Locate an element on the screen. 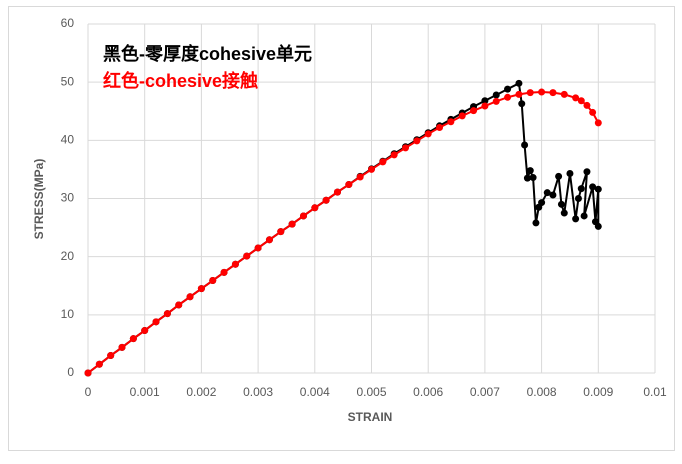  x-tick-label: 0.004 is located at coordinates (315, 392).